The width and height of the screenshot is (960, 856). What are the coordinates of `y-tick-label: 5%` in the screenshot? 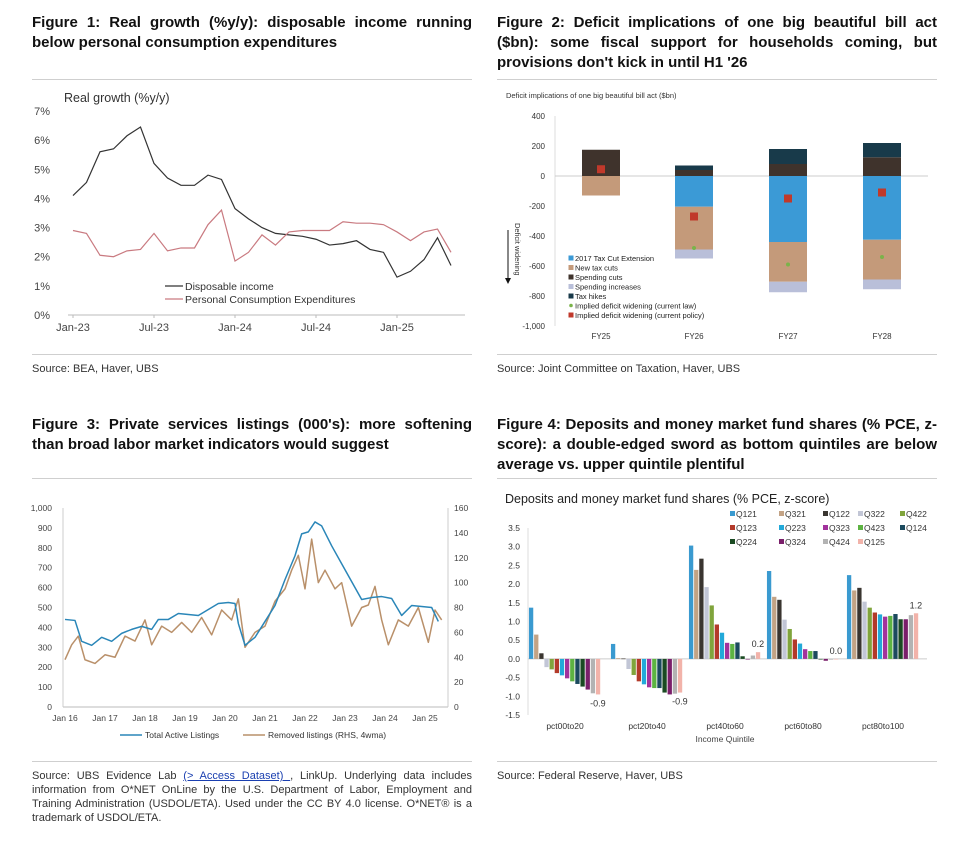 It's located at (42, 170).